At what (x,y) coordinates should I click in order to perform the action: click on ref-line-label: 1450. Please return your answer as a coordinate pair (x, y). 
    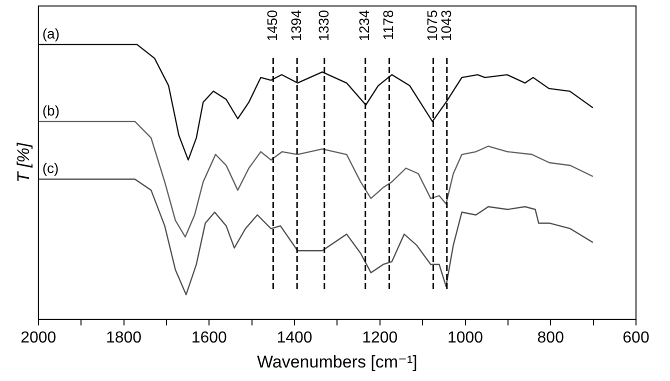
    Looking at the image, I should click on (272, 26).